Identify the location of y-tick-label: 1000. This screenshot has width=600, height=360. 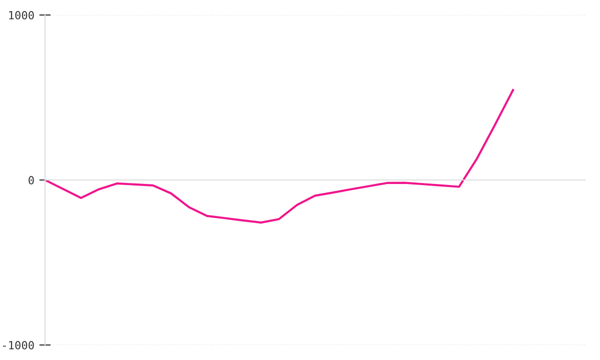
(21, 15).